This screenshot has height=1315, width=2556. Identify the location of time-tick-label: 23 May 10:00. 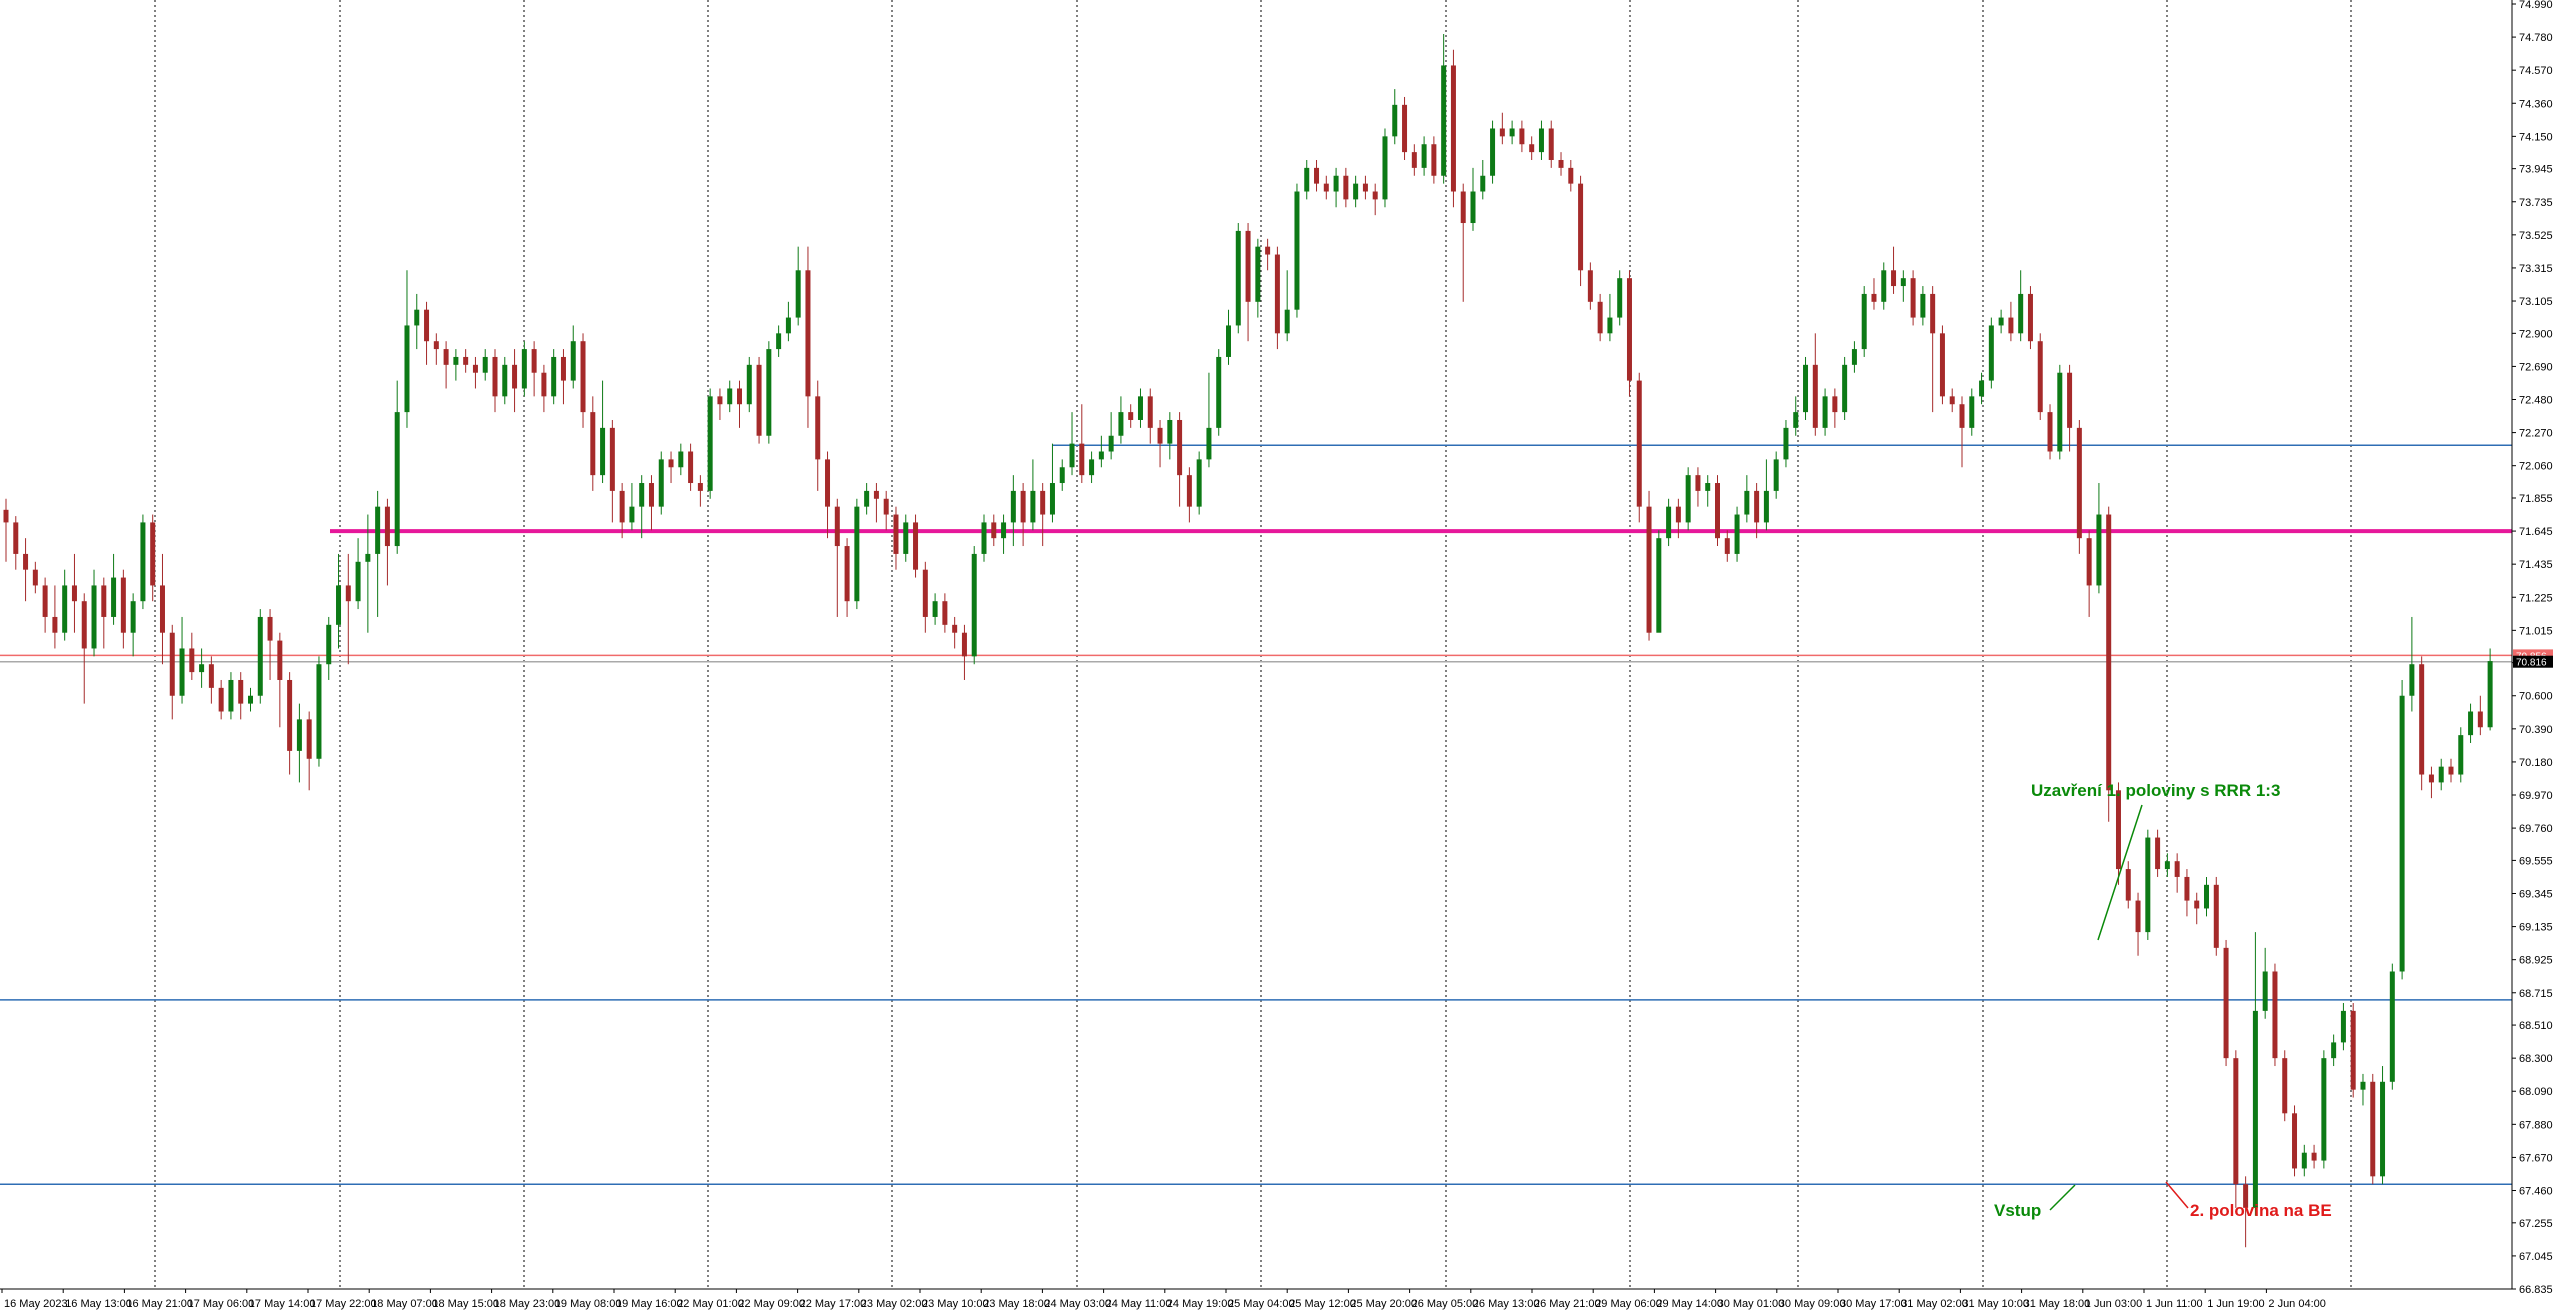
(955, 1304).